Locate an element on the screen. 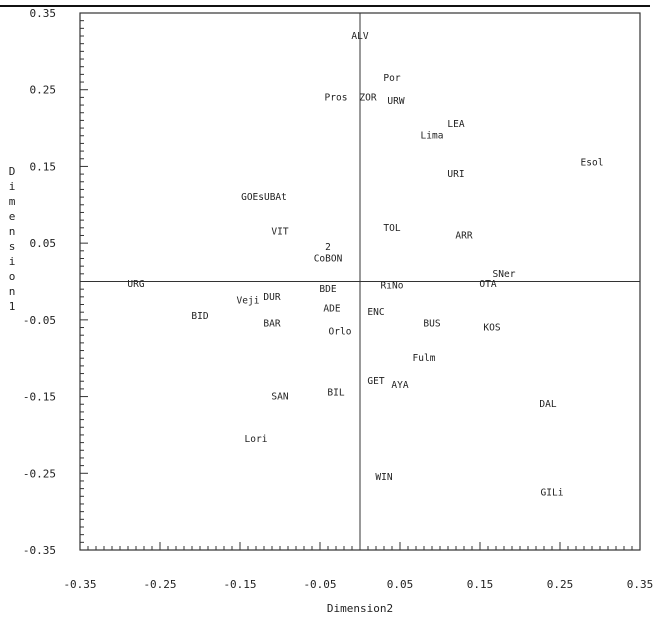  y-tick-label: 0.15 is located at coordinates (43, 166).